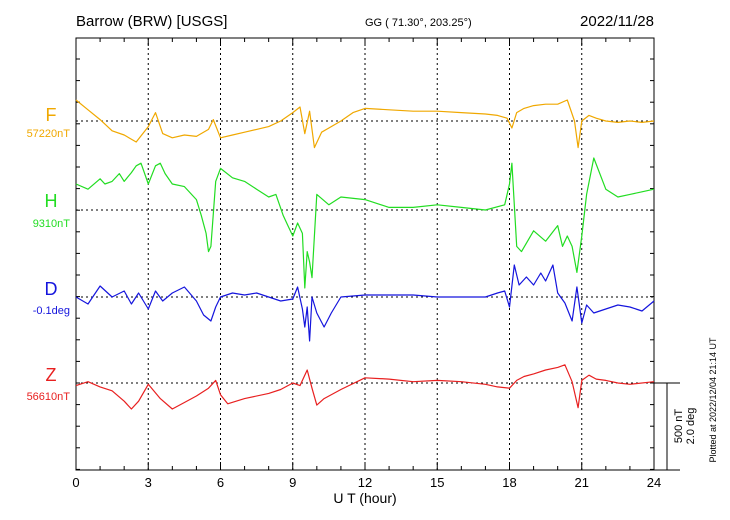 This screenshot has width=730, height=520. I want to click on series-line-f, so click(365, 124).